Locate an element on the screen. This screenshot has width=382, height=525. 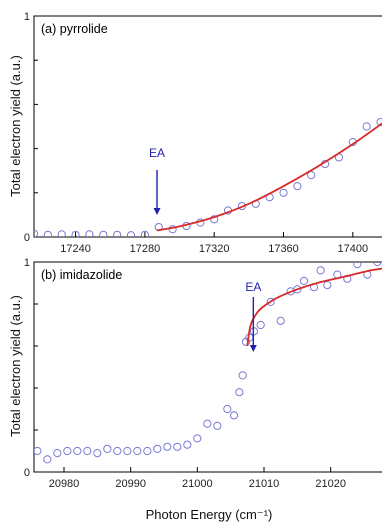
panel-a-y-tick-label: 1 is located at coordinates (27, 17).